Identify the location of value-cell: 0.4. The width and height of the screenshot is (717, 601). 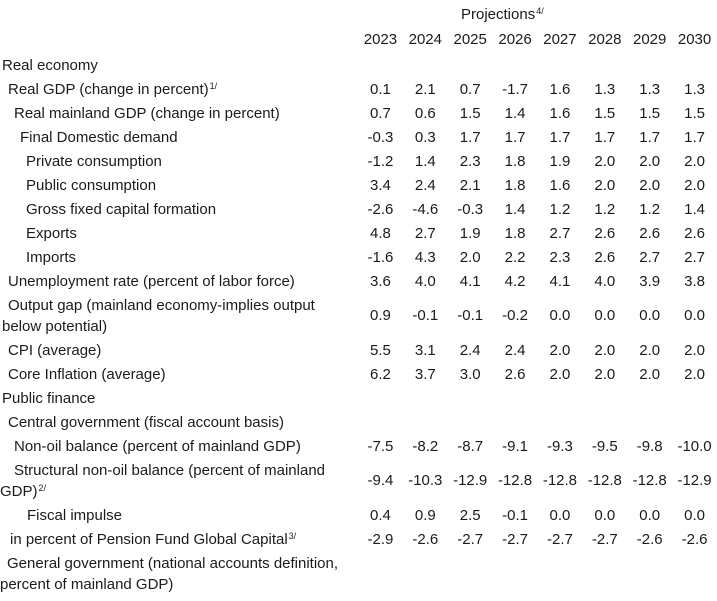
(380, 515).